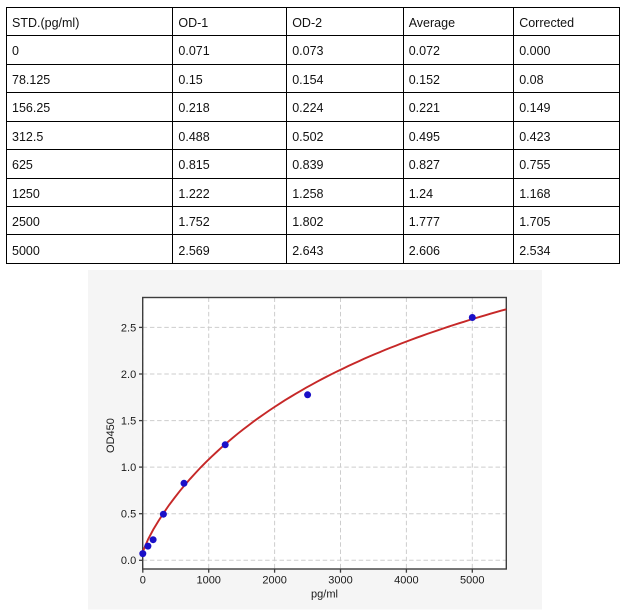  Describe the element at coordinates (324, 595) in the screenshot. I see `svg-text: pg/ml` at that location.